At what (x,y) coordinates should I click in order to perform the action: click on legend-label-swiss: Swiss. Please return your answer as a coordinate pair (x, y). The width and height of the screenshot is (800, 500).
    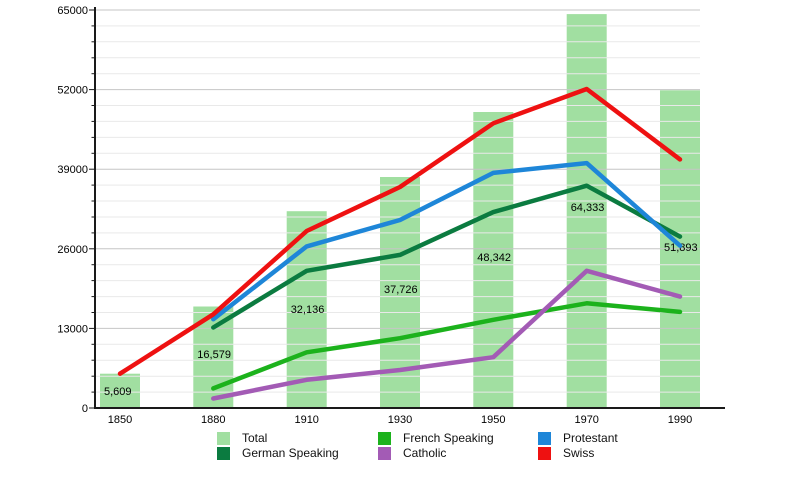
    Looking at the image, I should click on (579, 453).